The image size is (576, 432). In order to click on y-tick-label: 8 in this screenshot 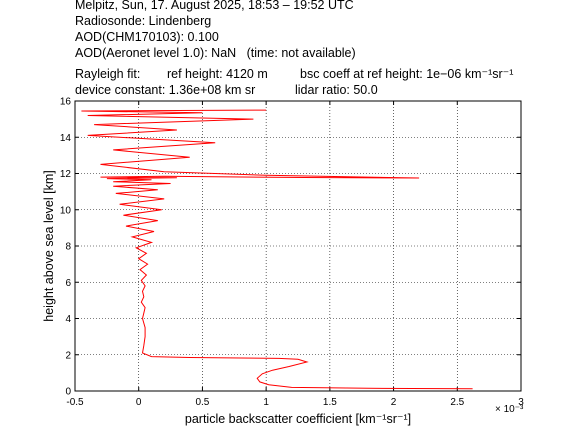, I will do `click(68, 247)`.